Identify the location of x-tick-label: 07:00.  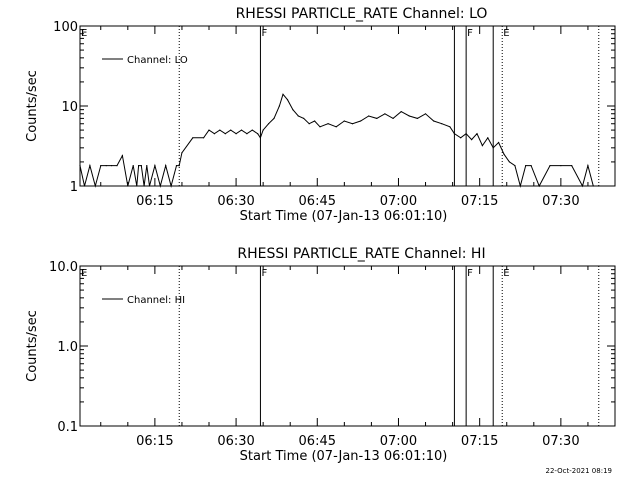
(398, 441).